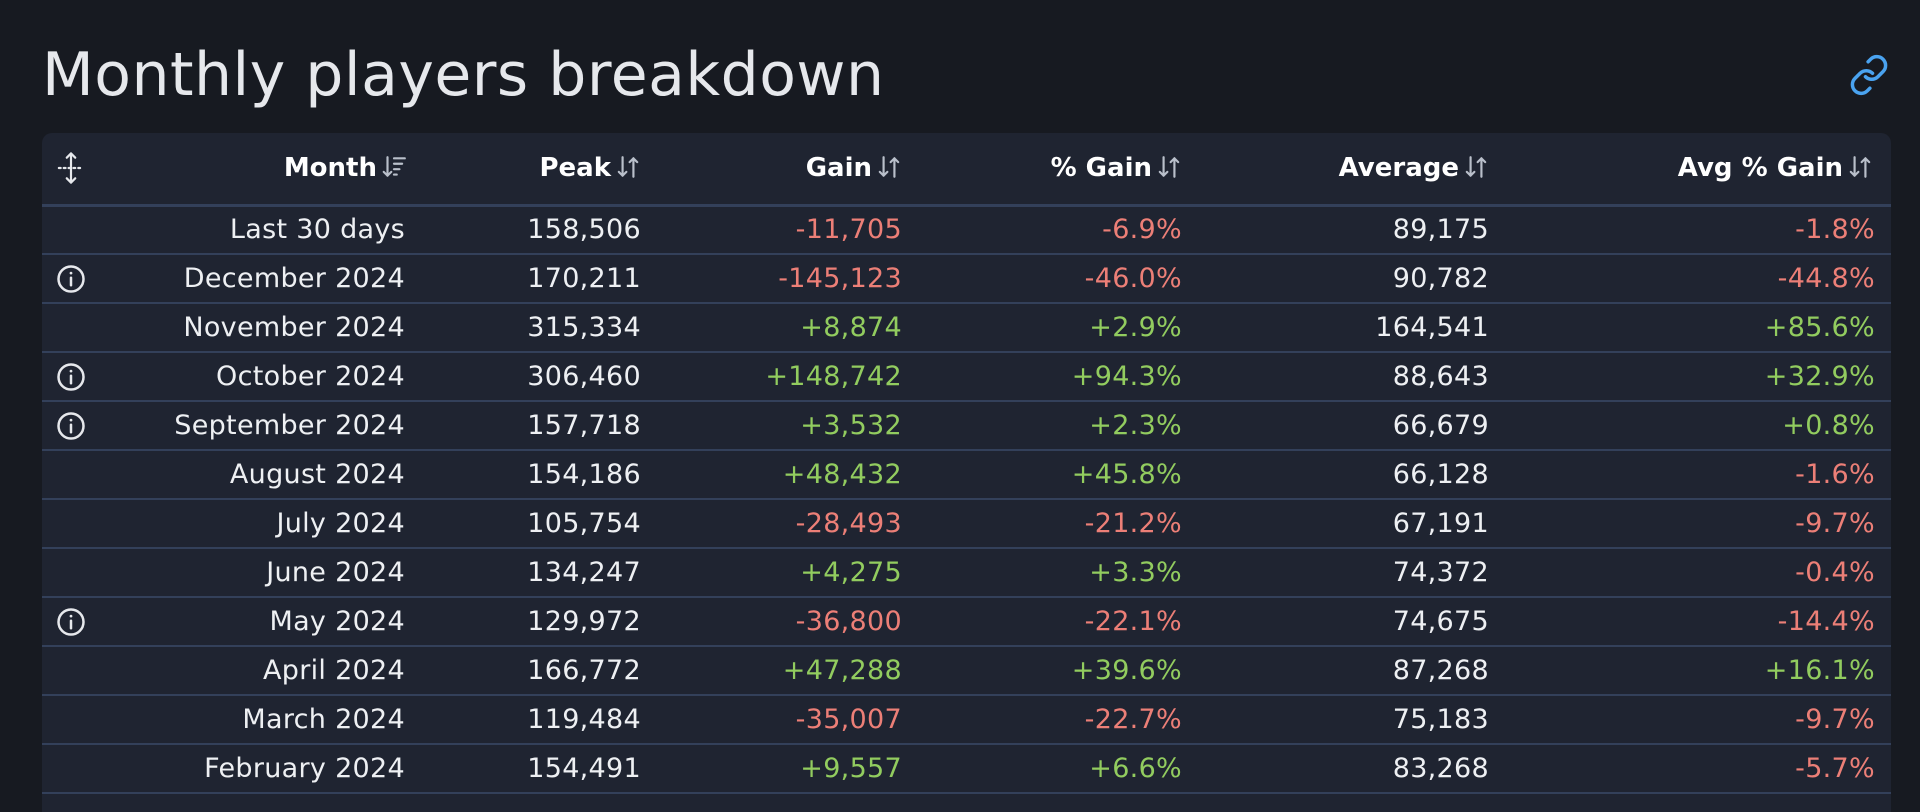  I want to click on cell-average: 164,541, so click(1432, 327).